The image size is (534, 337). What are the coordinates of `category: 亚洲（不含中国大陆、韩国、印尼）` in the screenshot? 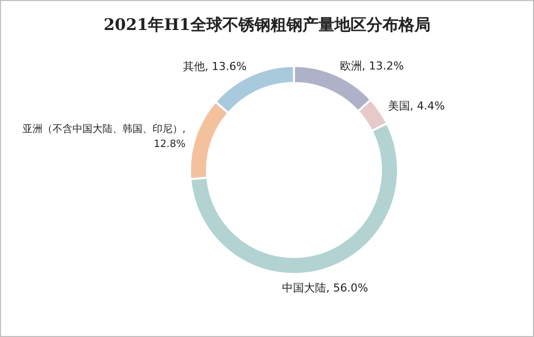 It's located at (102, 129).